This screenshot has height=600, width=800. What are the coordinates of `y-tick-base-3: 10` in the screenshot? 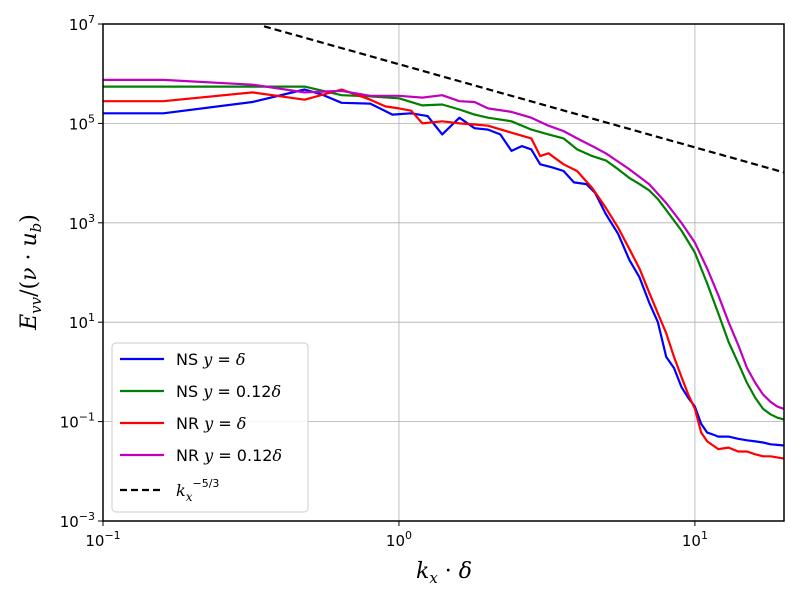 It's located at (78, 224).